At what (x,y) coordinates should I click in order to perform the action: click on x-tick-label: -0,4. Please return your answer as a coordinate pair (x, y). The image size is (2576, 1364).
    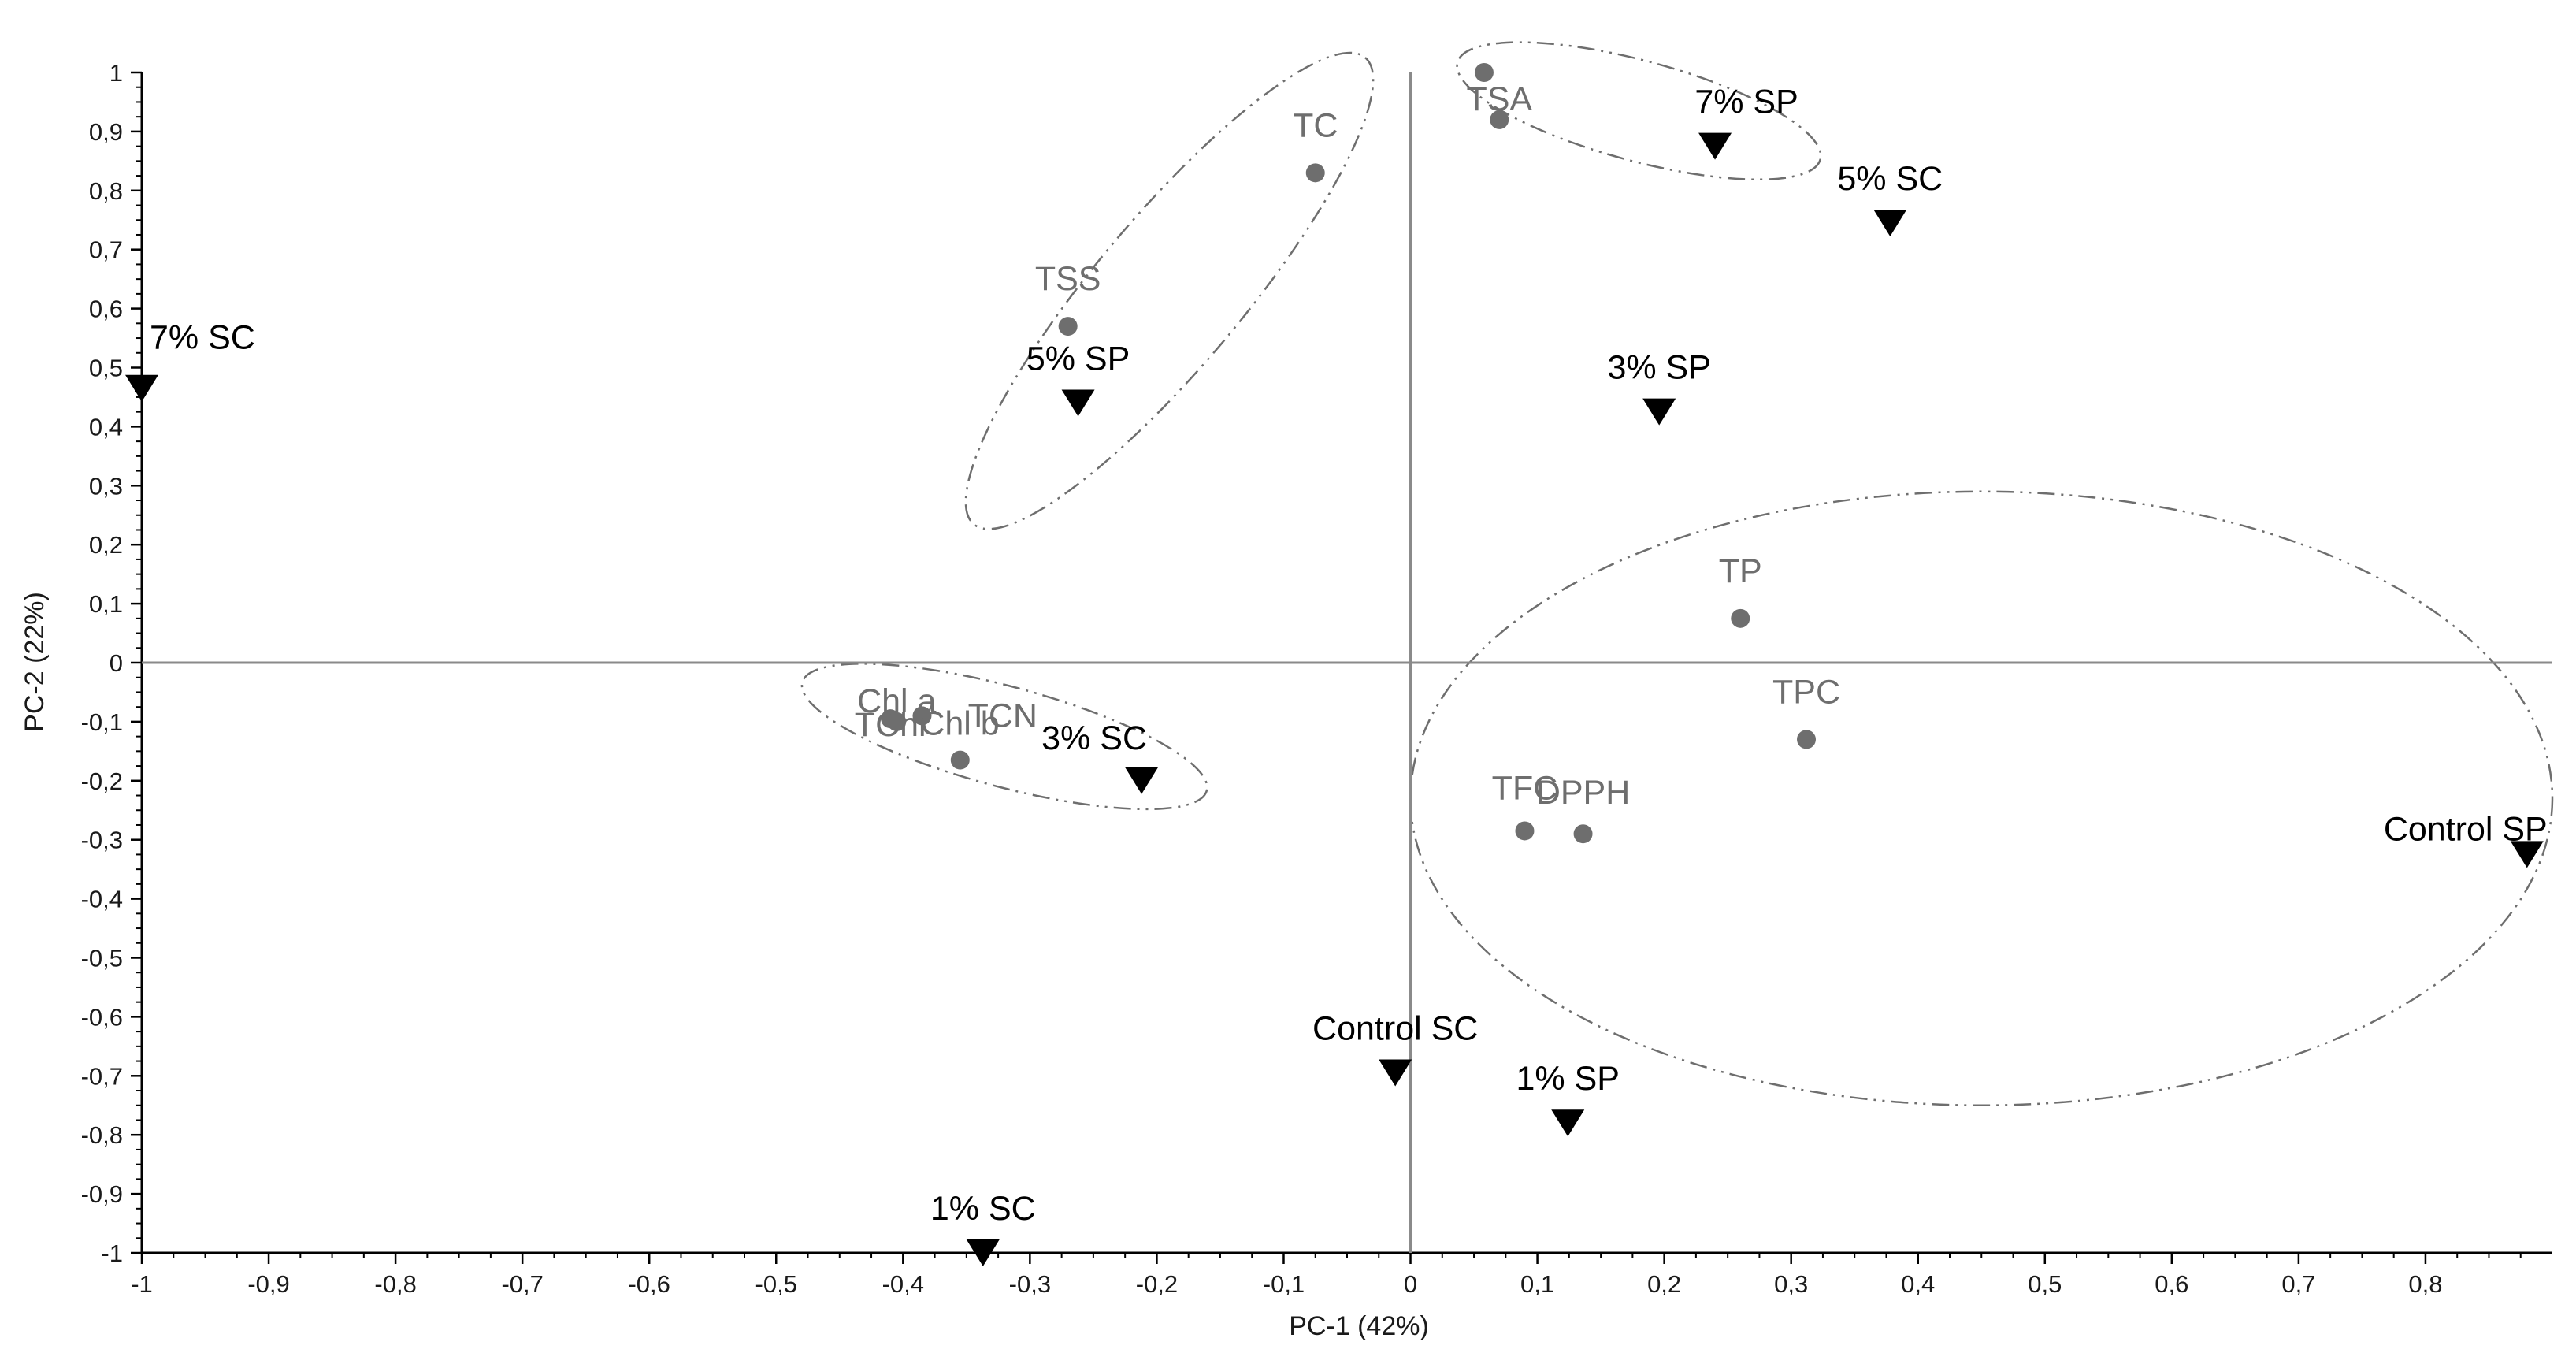
    Looking at the image, I should click on (903, 1284).